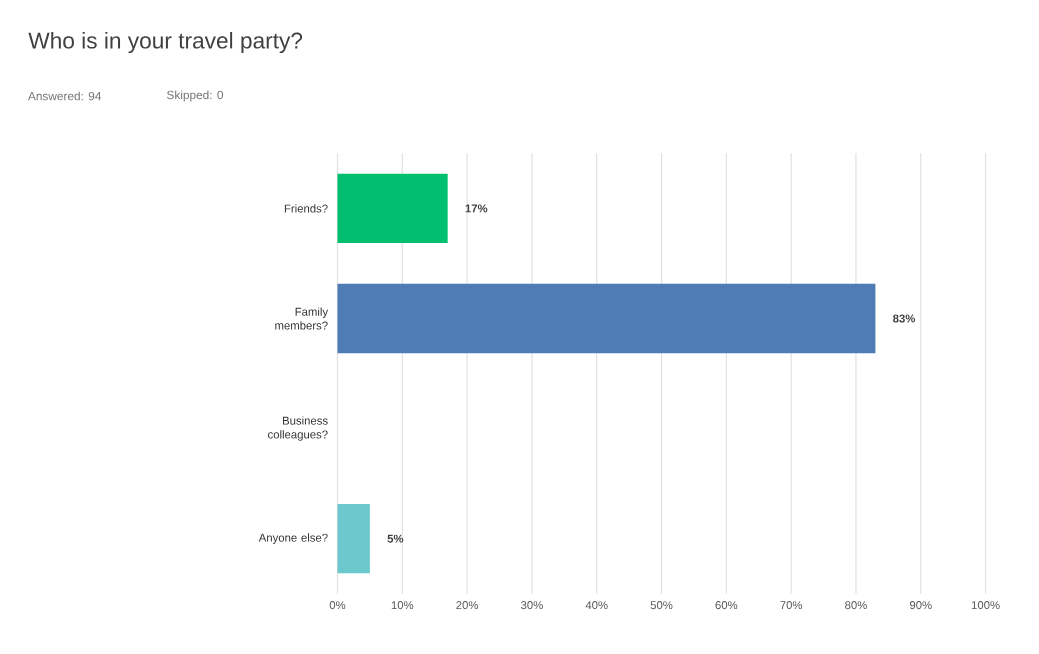 This screenshot has height=654, width=1039. I want to click on x-tick-label: 50%, so click(661, 605).